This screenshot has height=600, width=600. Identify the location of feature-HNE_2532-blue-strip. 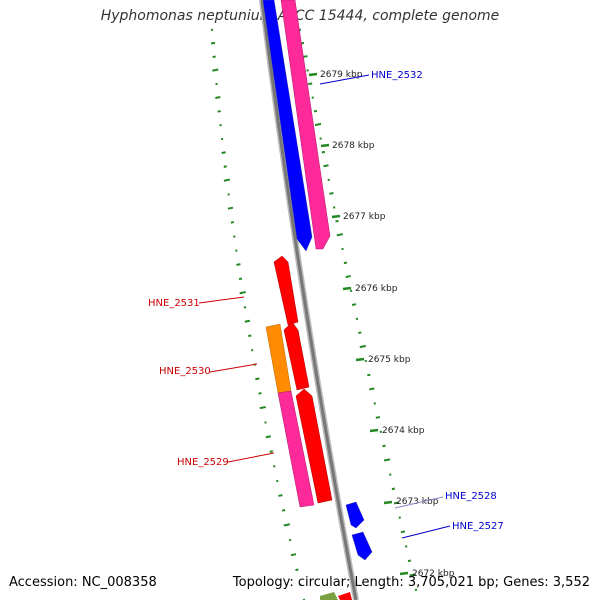
(287, 126).